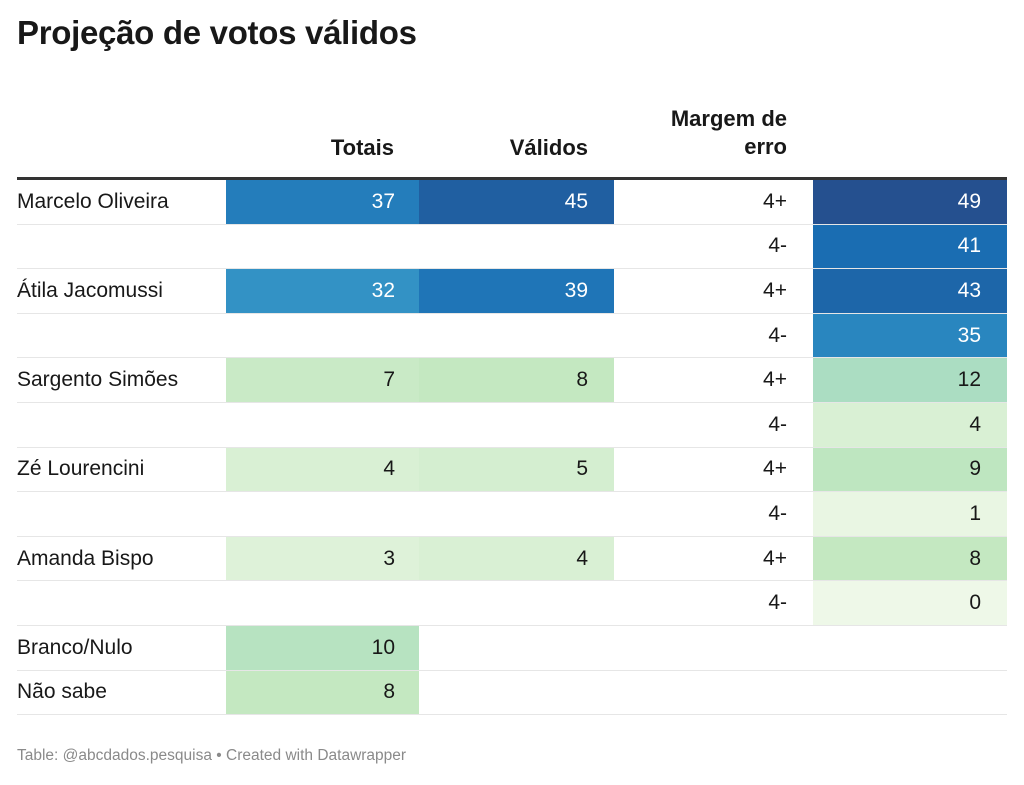 The image size is (1024, 785). I want to click on row-label: Marcelo Oliveira, so click(93, 201).